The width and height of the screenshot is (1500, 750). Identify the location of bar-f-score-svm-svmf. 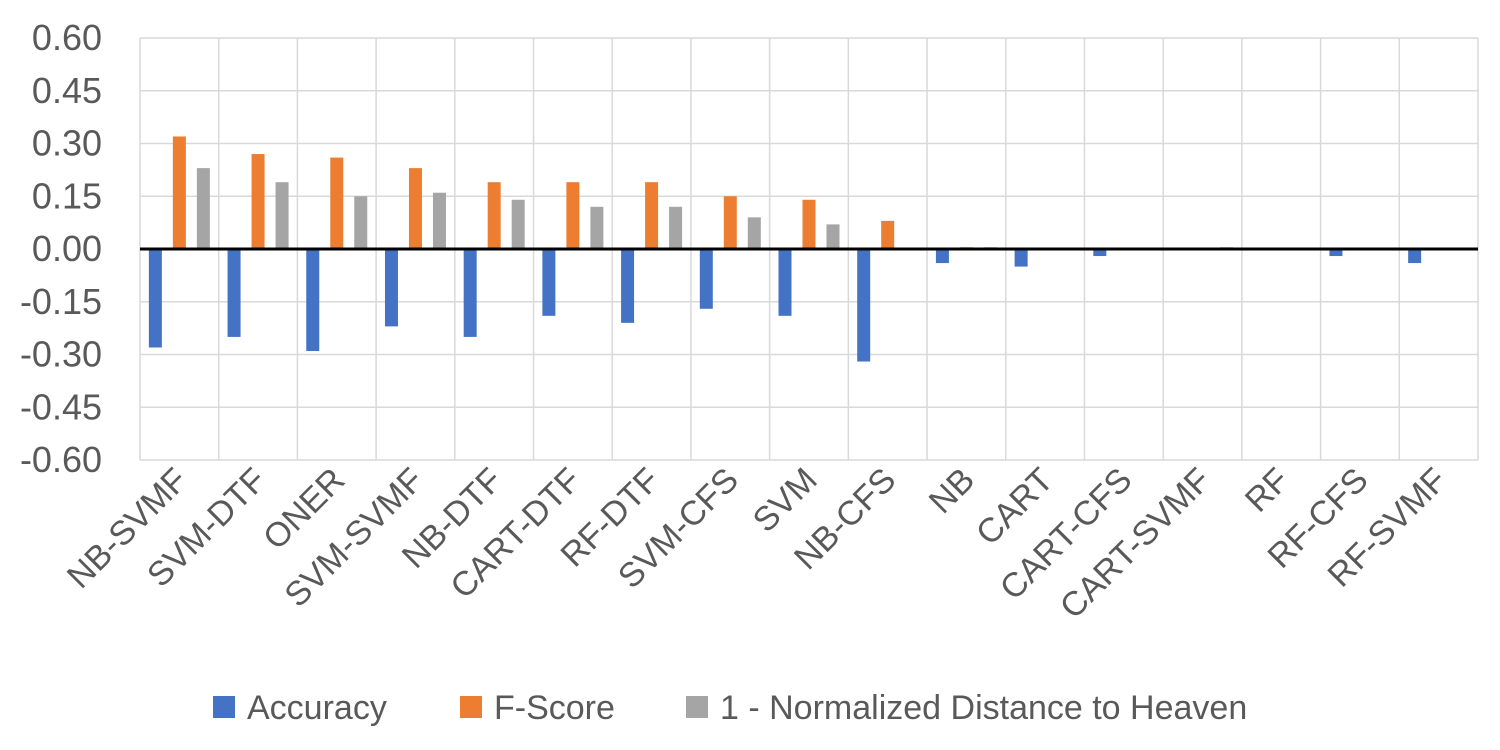
(415, 208).